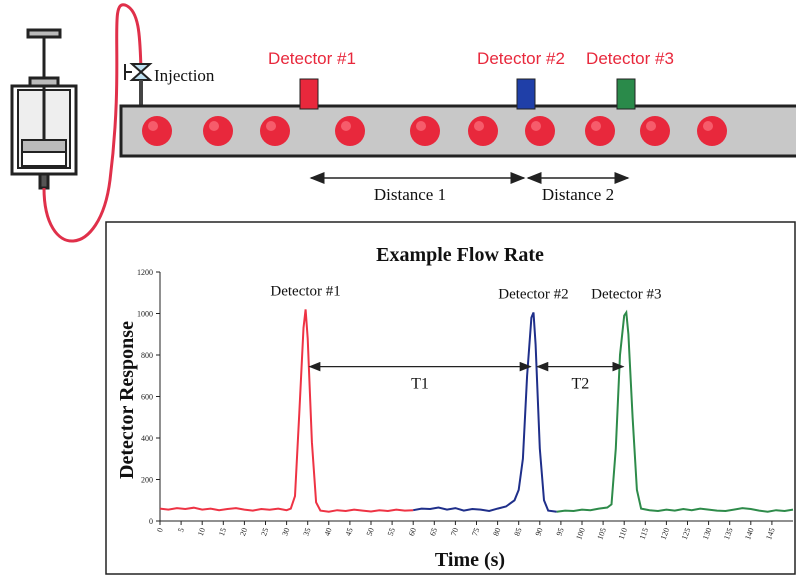 The width and height of the screenshot is (796, 575). What do you see at coordinates (243, 532) in the screenshot?
I see `x-tick-label: 20` at bounding box center [243, 532].